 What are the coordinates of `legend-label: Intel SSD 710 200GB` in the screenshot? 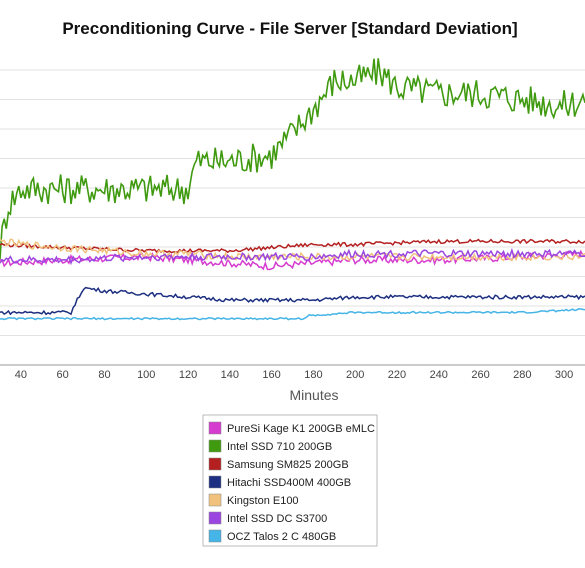 It's located at (279, 447).